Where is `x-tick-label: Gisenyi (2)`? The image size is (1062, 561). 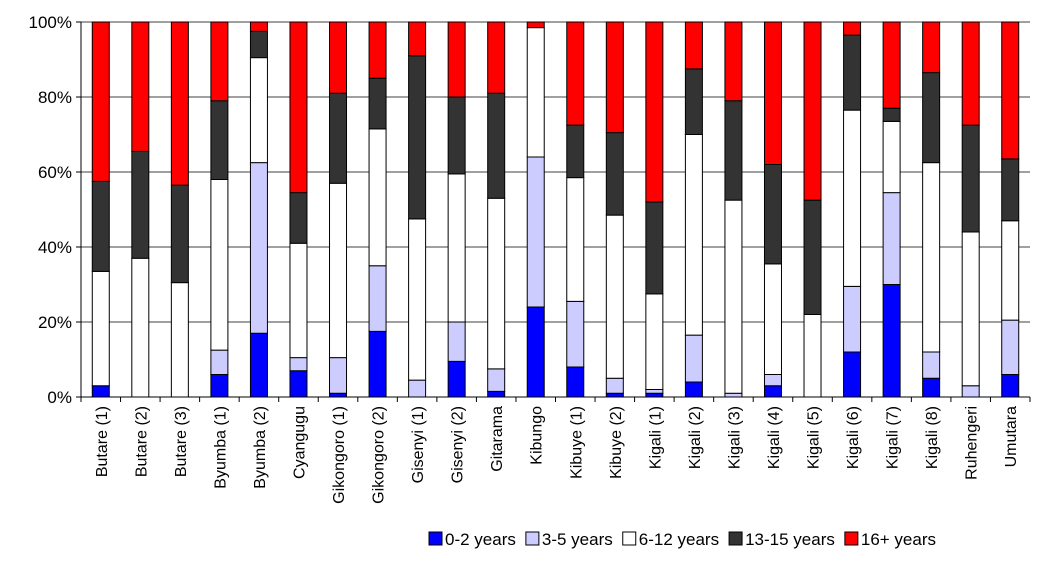 x-tick-label: Gisenyi (2) is located at coordinates (458, 444).